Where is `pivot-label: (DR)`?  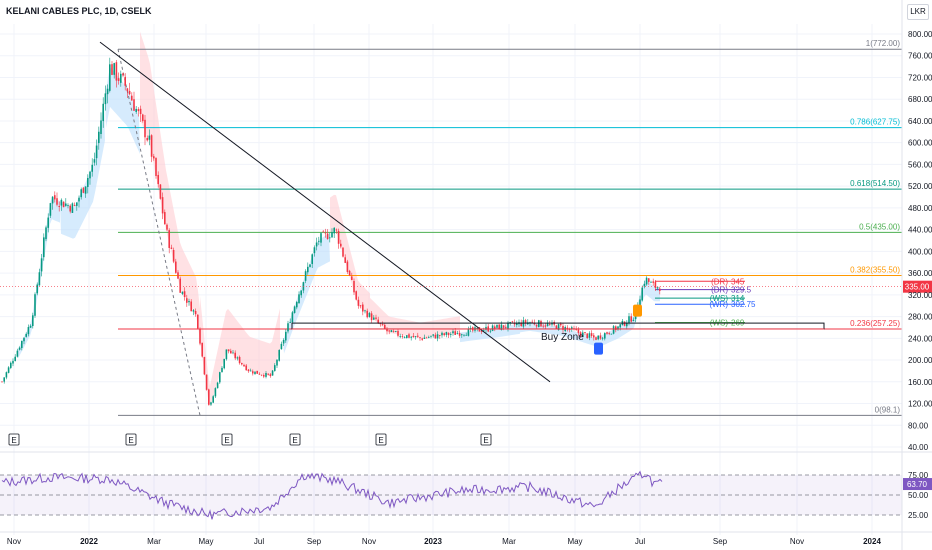 pivot-label: (DR) is located at coordinates (719, 281).